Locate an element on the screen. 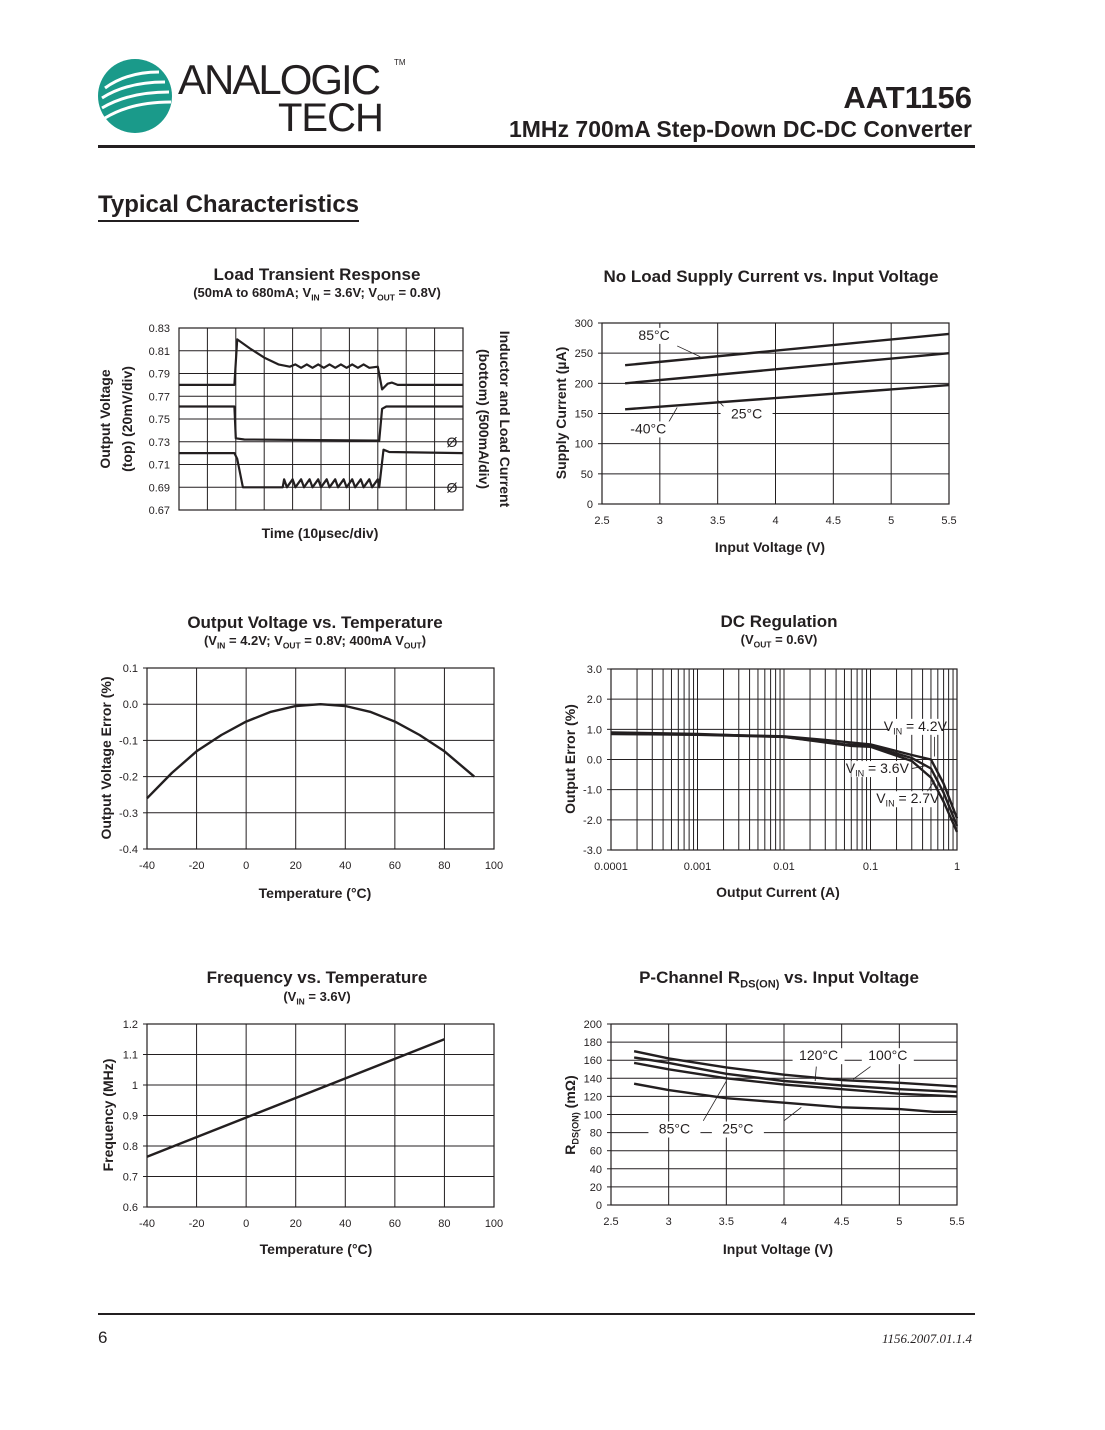 This screenshot has height=1430, width=1105. y-tick-label: 120 is located at coordinates (593, 1097).